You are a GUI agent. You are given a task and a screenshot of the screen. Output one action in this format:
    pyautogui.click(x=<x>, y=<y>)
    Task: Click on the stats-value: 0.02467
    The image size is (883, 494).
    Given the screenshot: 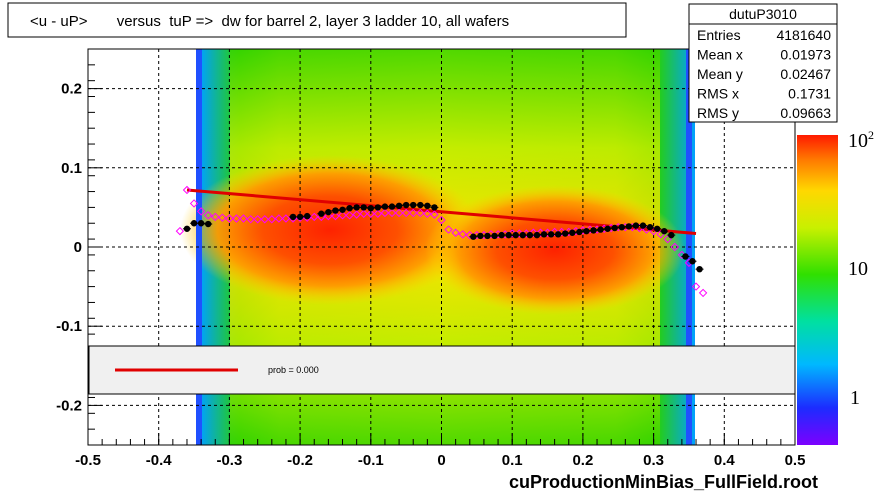 What is the action you would take?
    pyautogui.click(x=805, y=74)
    